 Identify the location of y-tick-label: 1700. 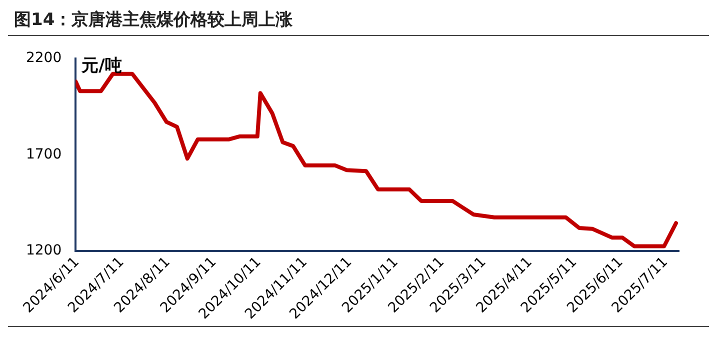
(44, 154).